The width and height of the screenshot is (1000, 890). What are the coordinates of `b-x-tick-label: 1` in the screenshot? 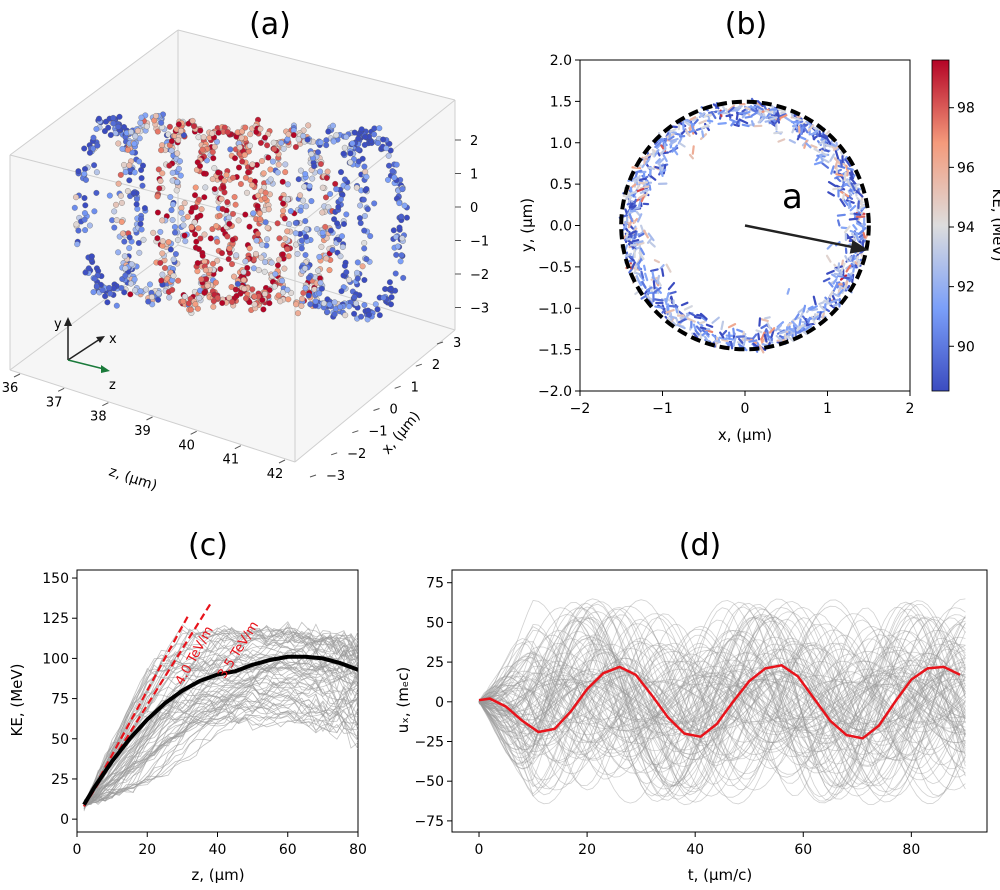 It's located at (827, 409).